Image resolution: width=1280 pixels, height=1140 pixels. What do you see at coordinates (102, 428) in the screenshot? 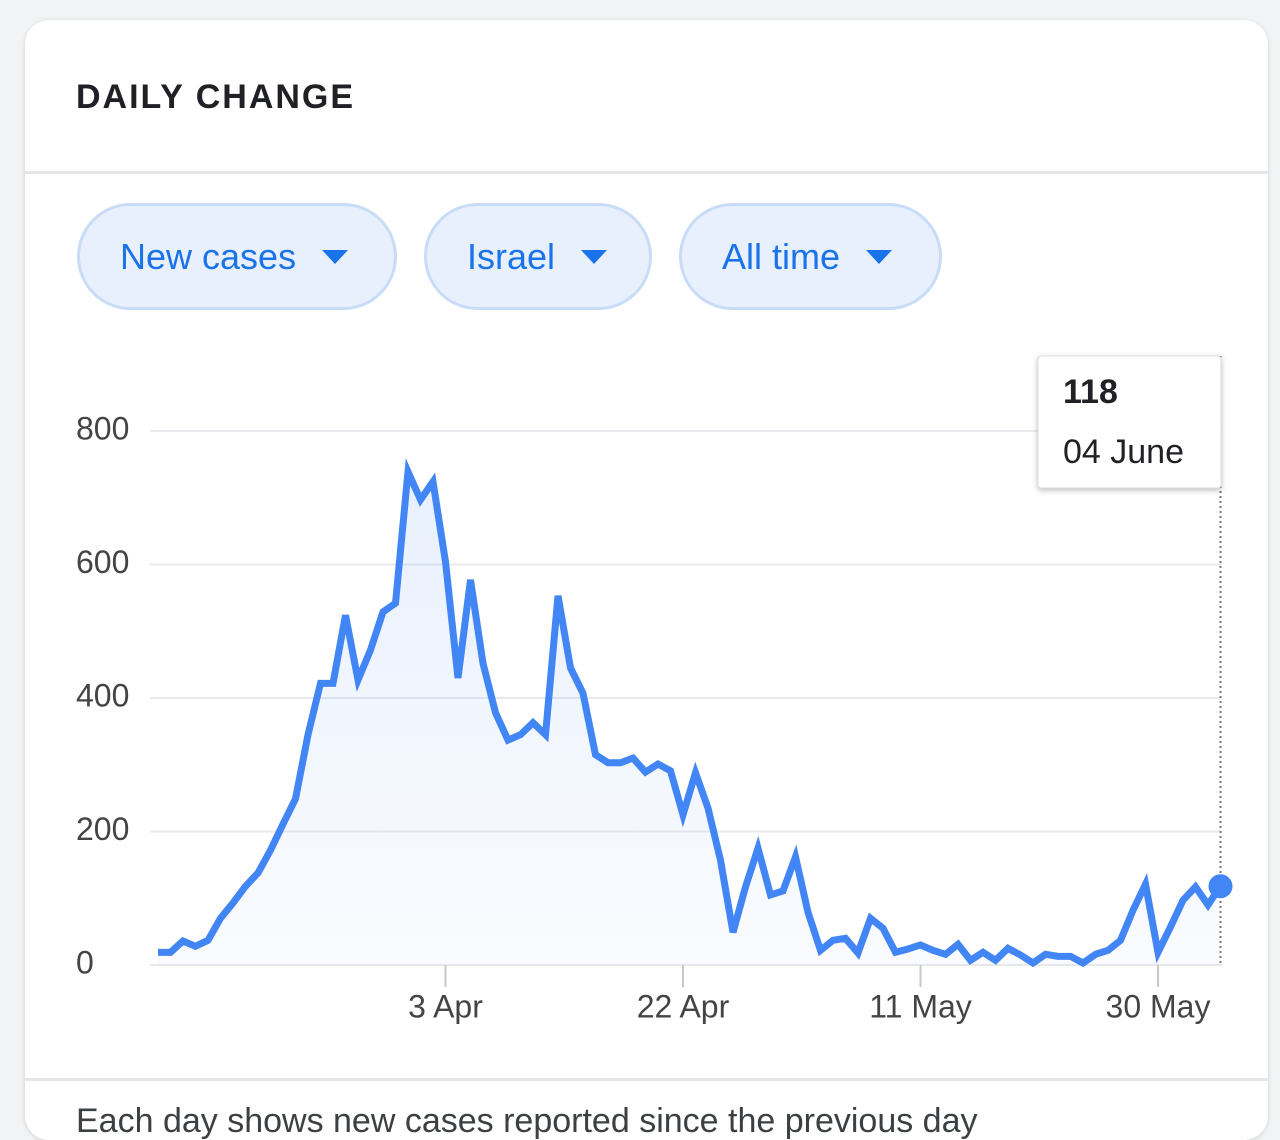
I see `y-tick-label: 800` at bounding box center [102, 428].